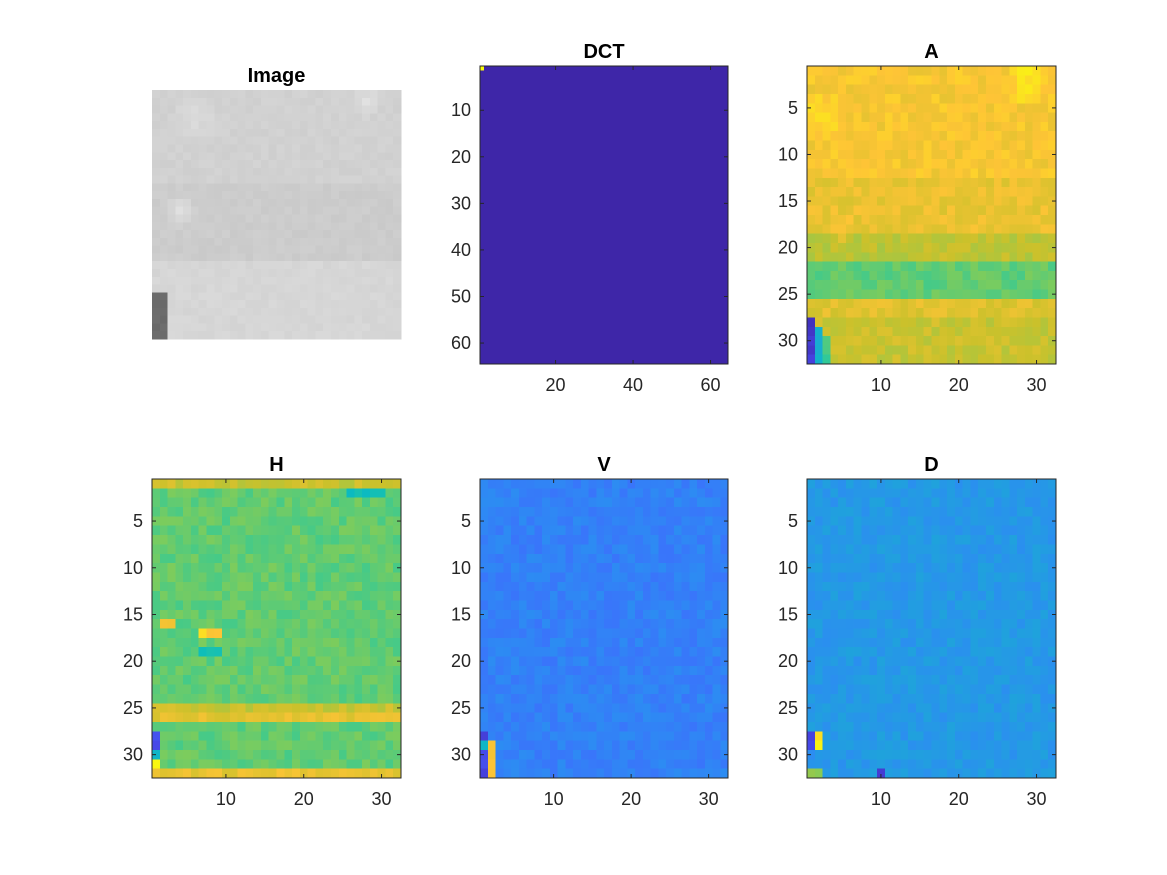 This screenshot has width=1167, height=875. Describe the element at coordinates (277, 202) in the screenshot. I see `subplot-image: Image` at that location.